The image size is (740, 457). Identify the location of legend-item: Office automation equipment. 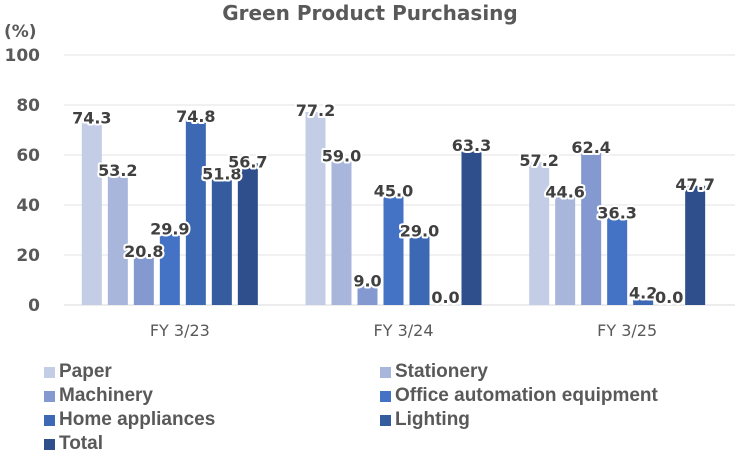
(545, 396).